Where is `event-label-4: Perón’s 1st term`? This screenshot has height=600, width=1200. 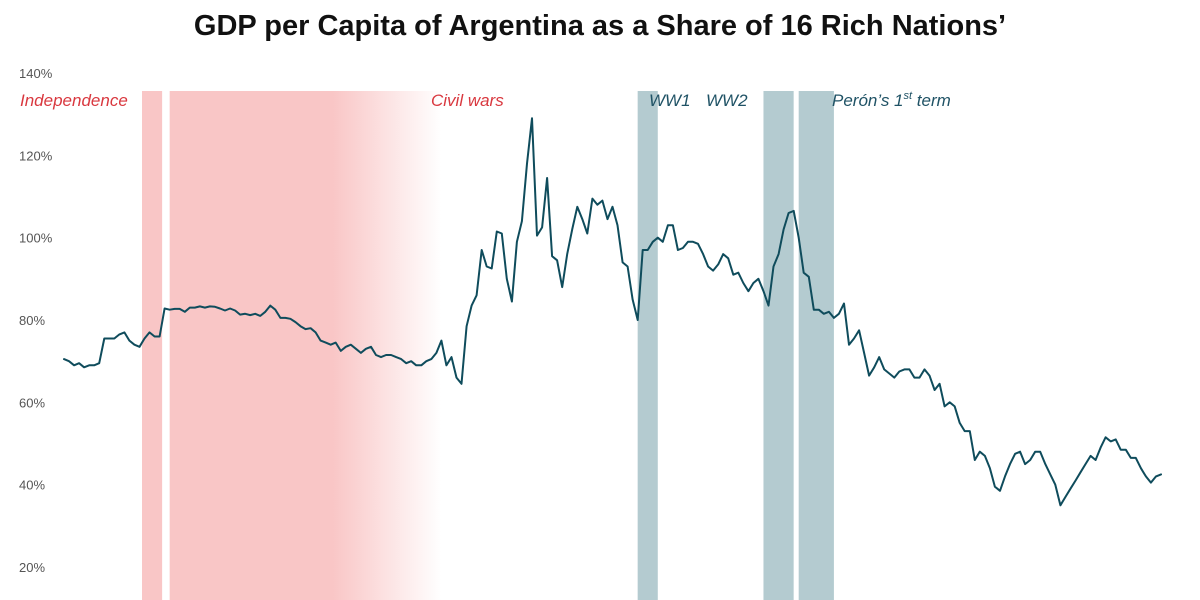 event-label-4: Perón’s 1st term is located at coordinates (891, 100).